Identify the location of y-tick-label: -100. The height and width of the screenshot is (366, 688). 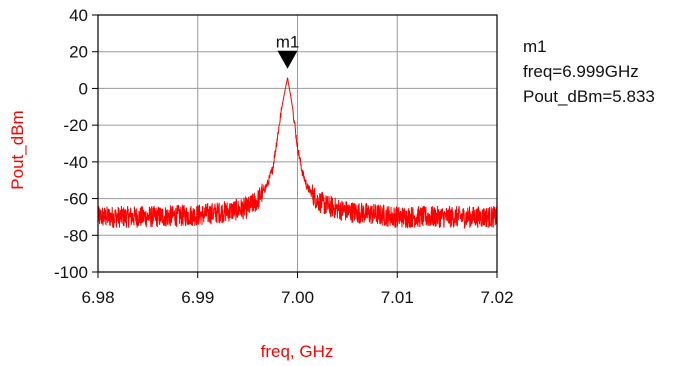
(71, 272).